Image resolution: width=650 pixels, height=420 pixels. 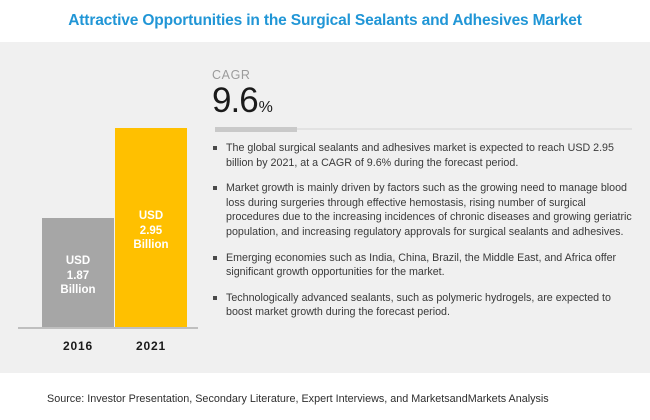 I want to click on divider-accent, so click(x=256, y=129).